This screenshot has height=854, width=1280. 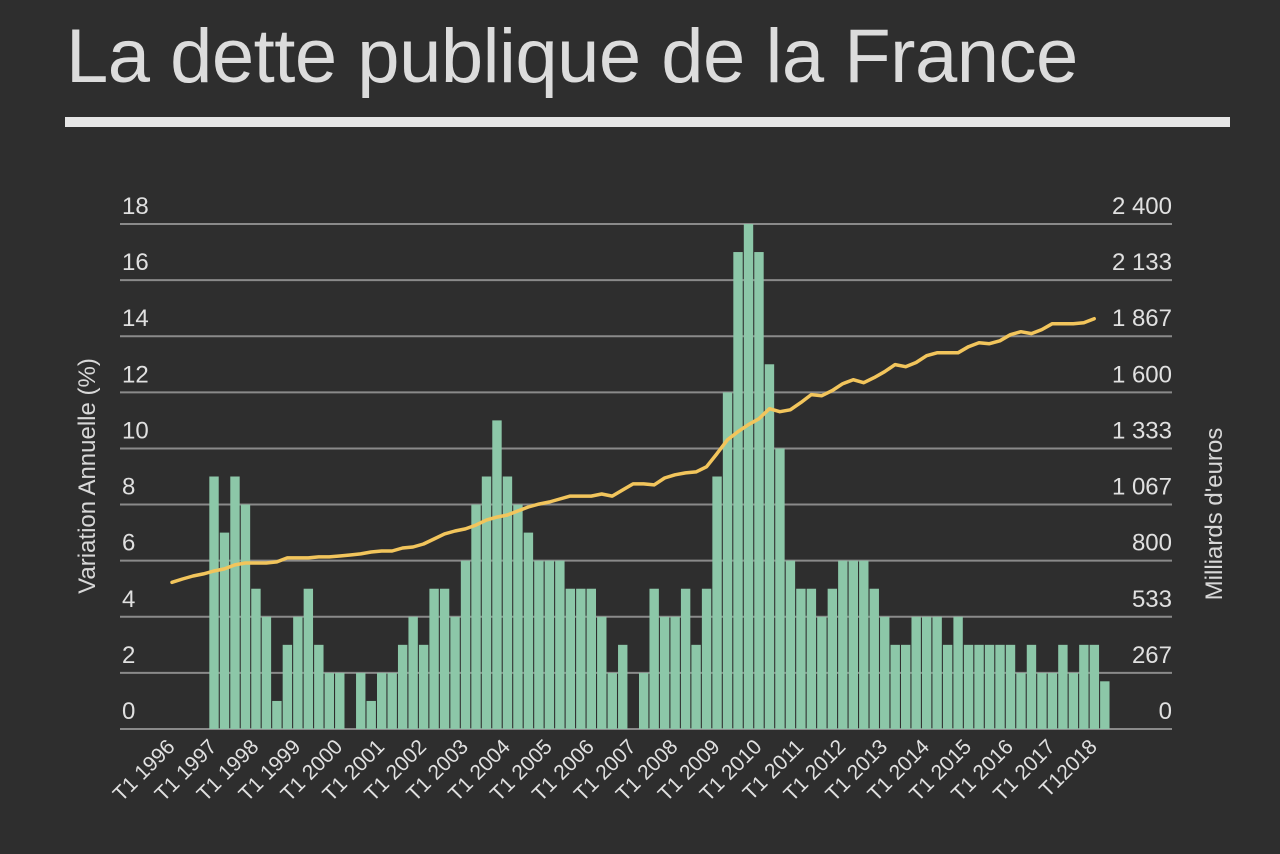 I want to click on right-axis-ticks: 0 267 533 800 1 067 1 333 1 600 1 867 2 133 2 400, so click(x=1142, y=459).